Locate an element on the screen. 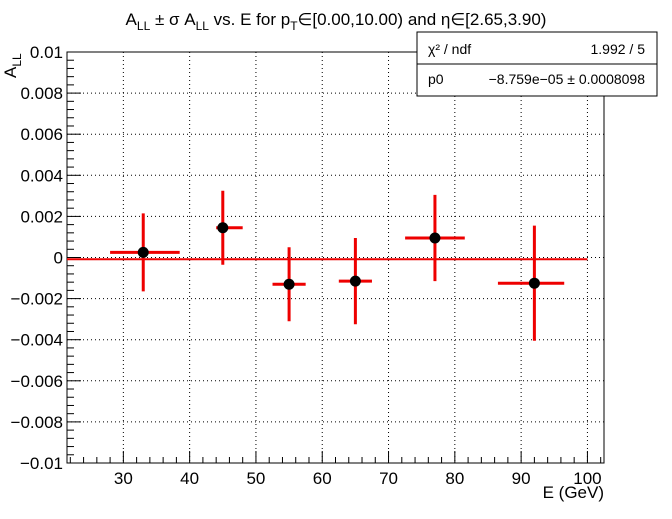  x-tick-label: 70 is located at coordinates (388, 478).